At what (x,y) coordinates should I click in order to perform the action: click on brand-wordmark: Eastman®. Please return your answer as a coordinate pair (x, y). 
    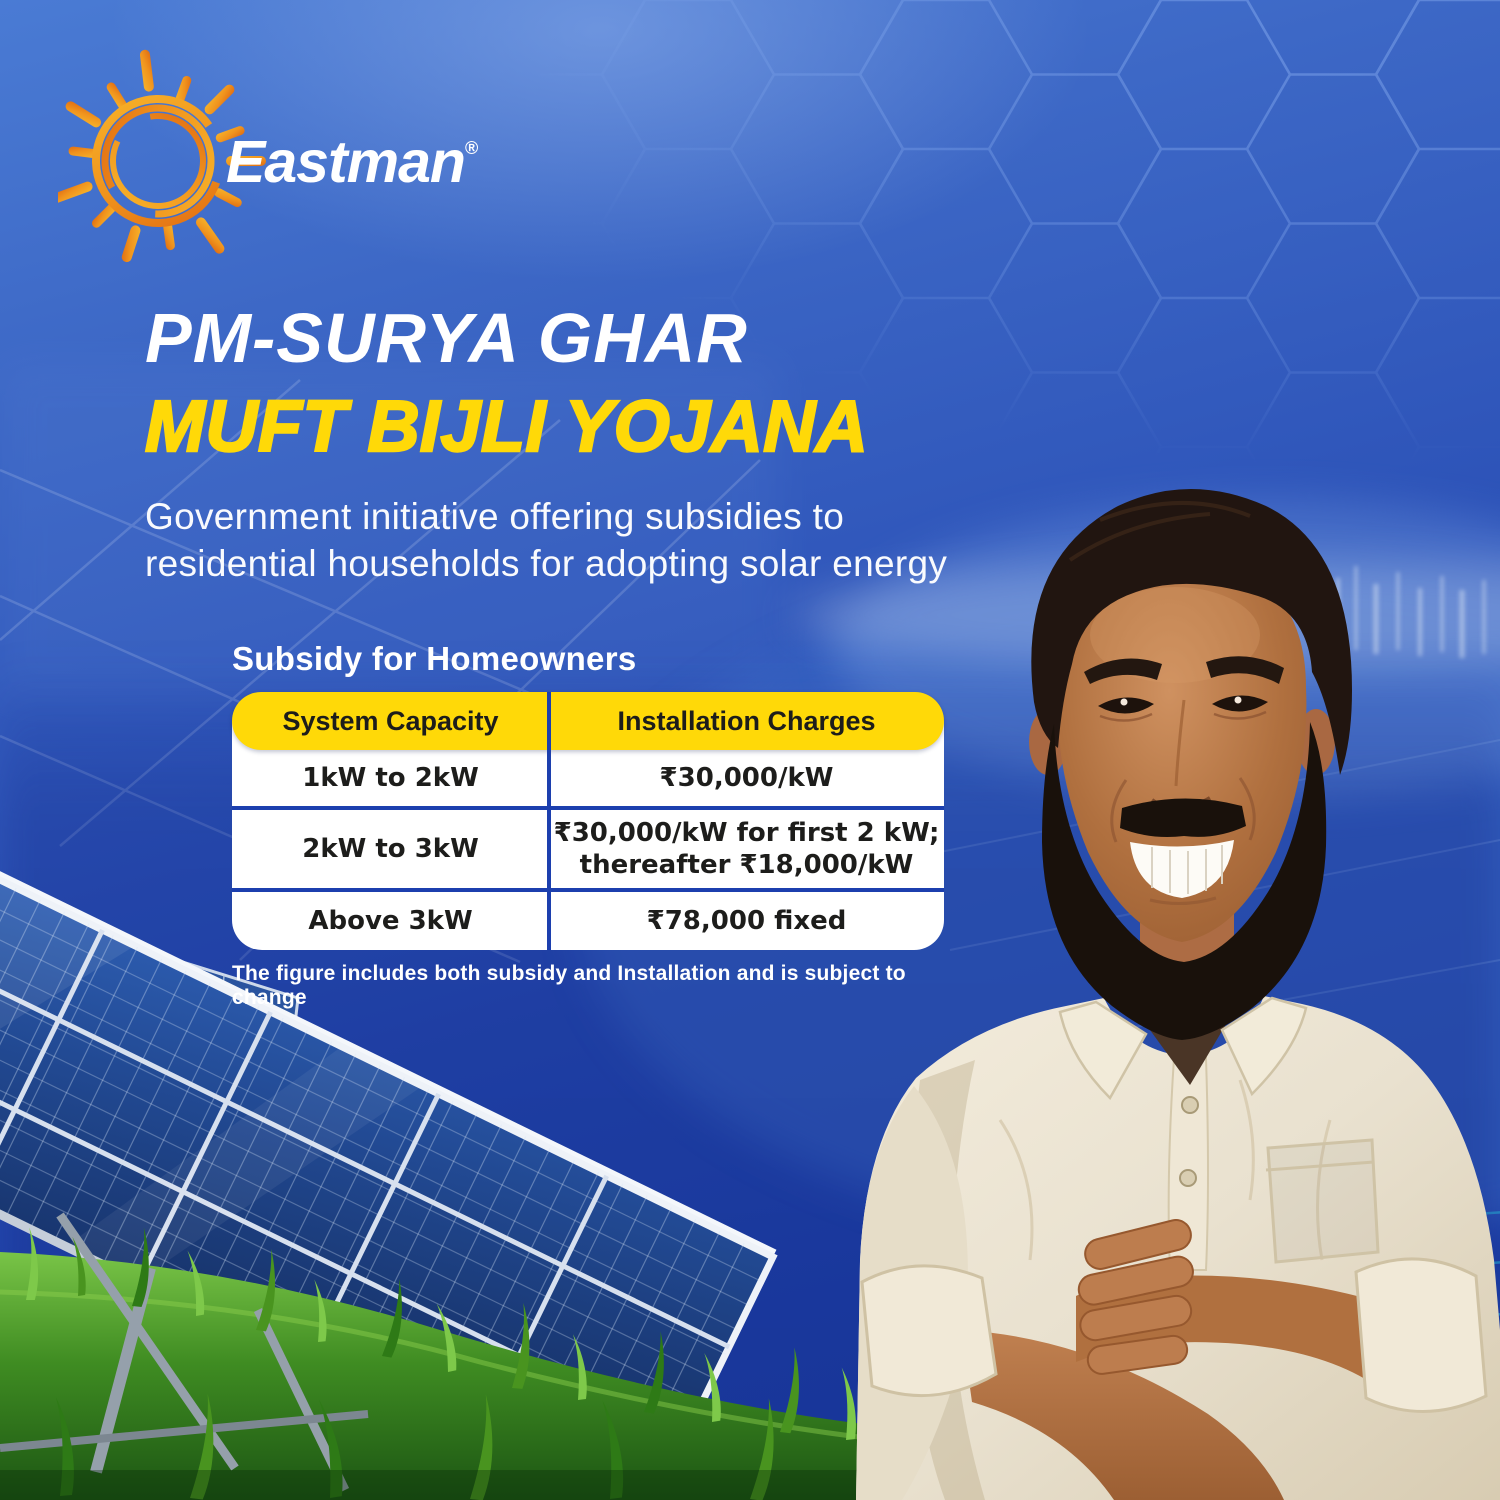
    Looking at the image, I should click on (352, 162).